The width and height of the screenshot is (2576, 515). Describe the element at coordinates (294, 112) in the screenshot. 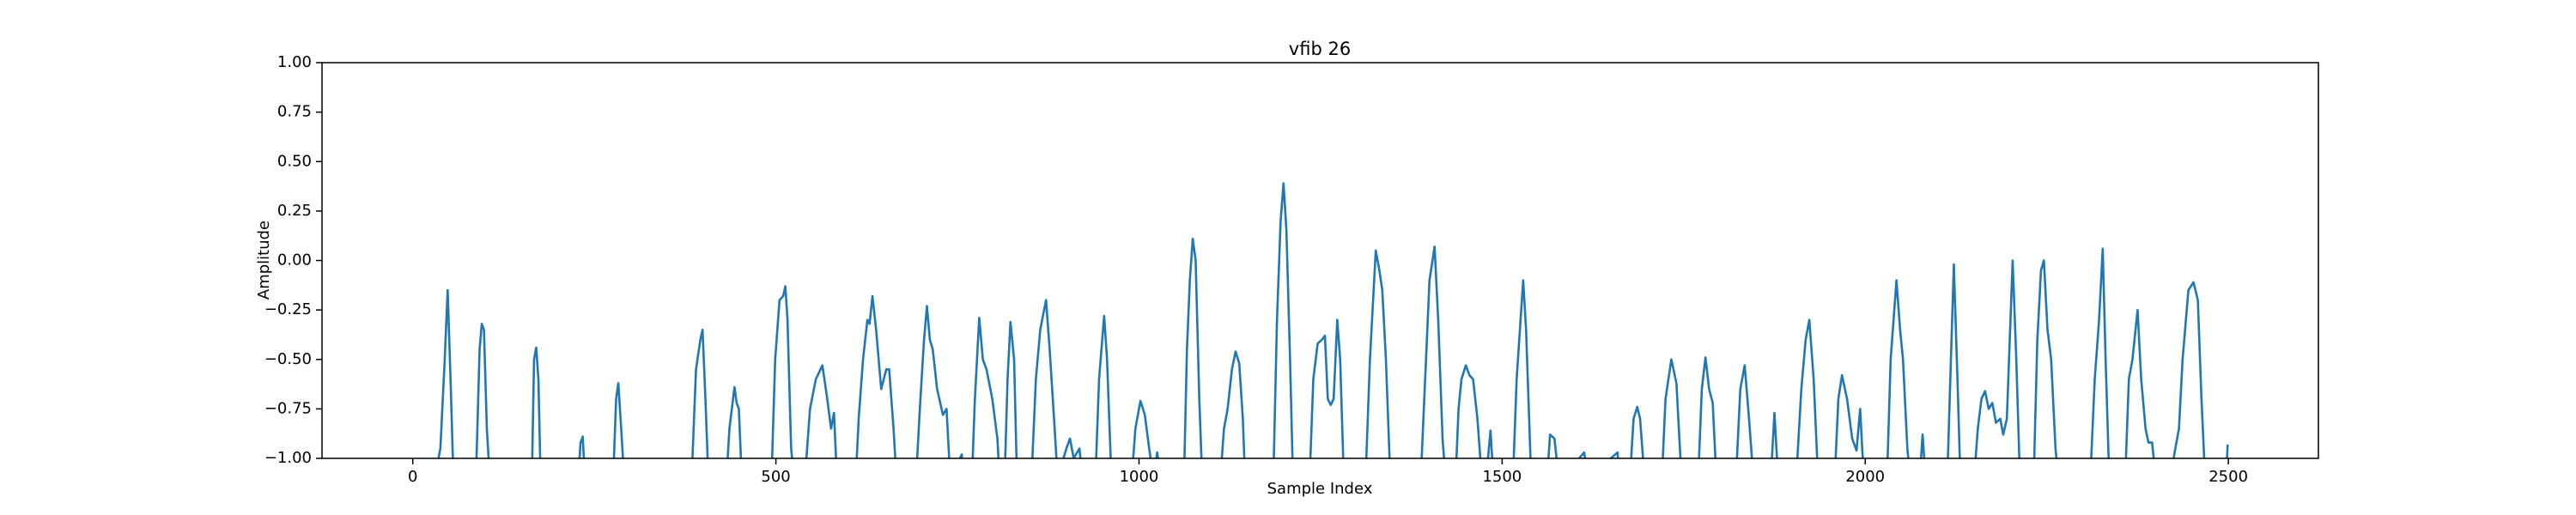

I see `y-tick-label: 0.75` at that location.